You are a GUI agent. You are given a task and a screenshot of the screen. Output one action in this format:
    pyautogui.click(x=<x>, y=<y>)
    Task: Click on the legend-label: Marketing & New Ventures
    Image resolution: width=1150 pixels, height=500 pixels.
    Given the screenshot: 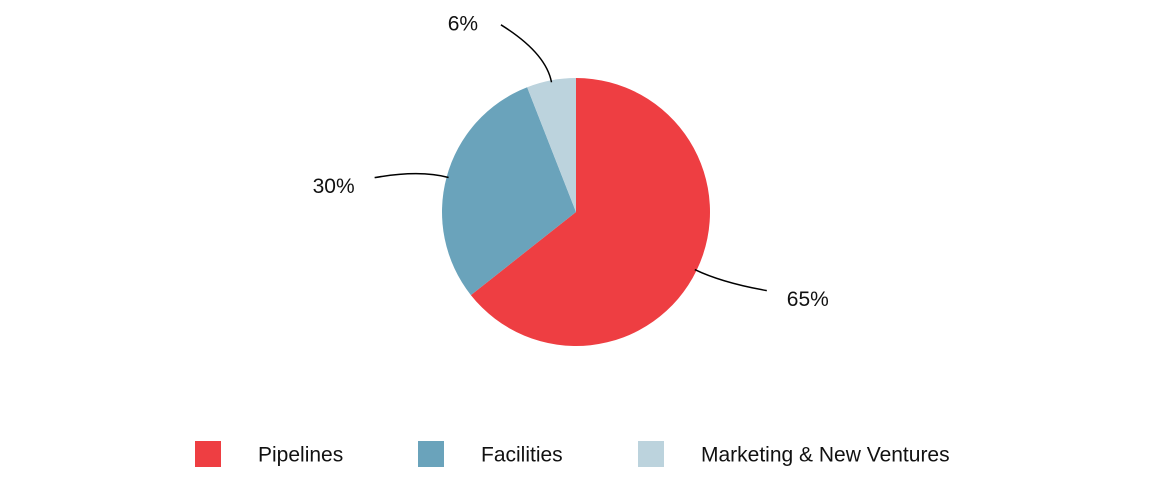 What is the action you would take?
    pyautogui.click(x=825, y=455)
    